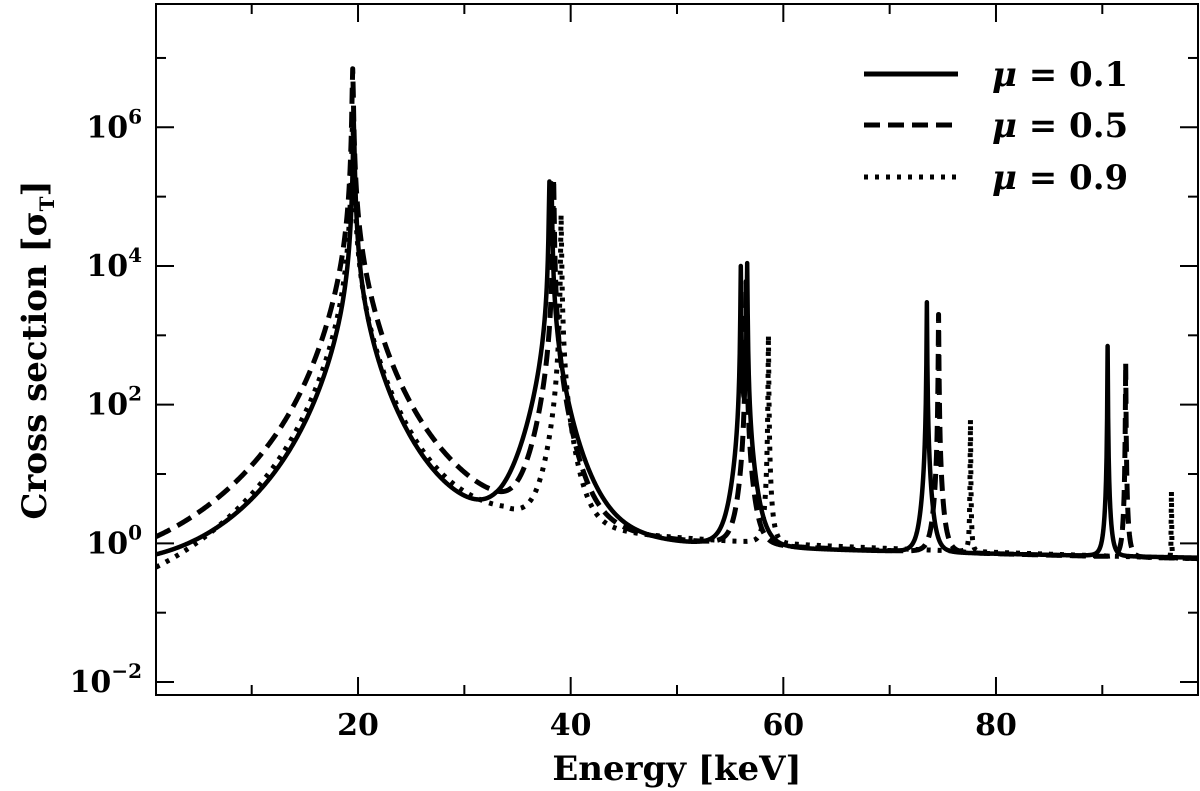 Image resolution: width=1200 pixels, height=791 pixels. I want to click on y-tick-label: 10⁻², so click(106, 679).